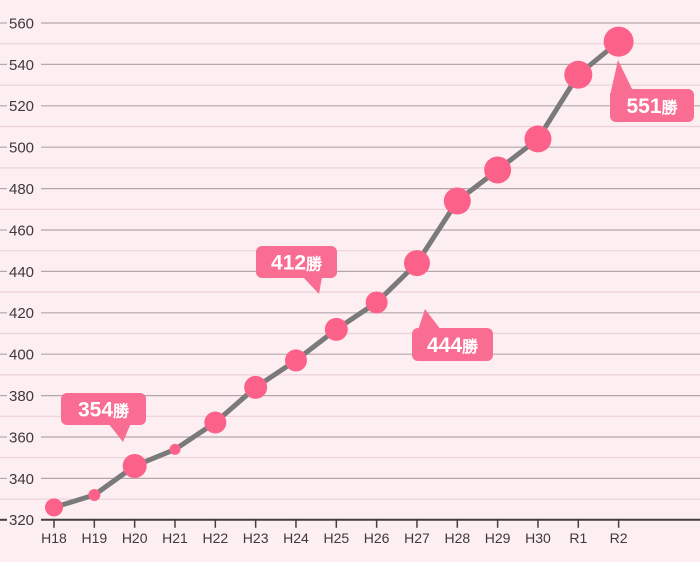 This screenshot has height=562, width=700. I want to click on x-axis-tick-label: H25, so click(336, 538).